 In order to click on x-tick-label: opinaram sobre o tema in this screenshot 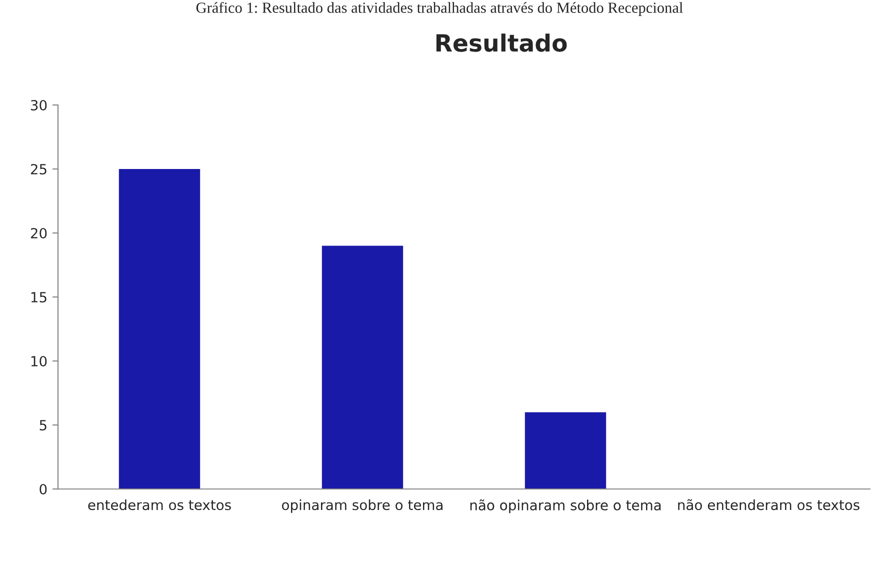, I will do `click(362, 506)`.